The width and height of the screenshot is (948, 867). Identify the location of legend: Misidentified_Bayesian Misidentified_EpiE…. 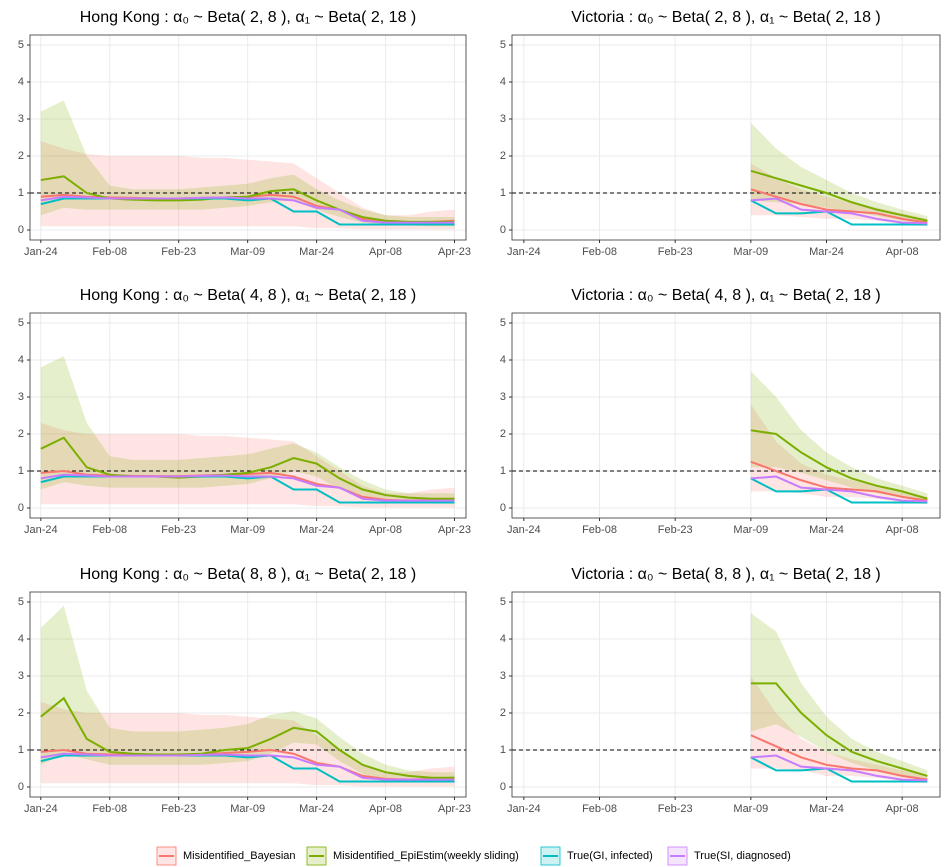
(473, 856).